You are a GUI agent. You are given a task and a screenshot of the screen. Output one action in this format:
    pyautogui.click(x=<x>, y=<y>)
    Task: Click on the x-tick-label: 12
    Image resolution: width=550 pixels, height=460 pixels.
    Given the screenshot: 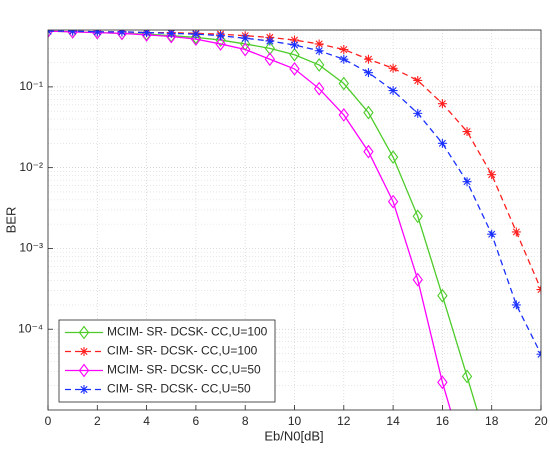 What is the action you would take?
    pyautogui.click(x=344, y=421)
    